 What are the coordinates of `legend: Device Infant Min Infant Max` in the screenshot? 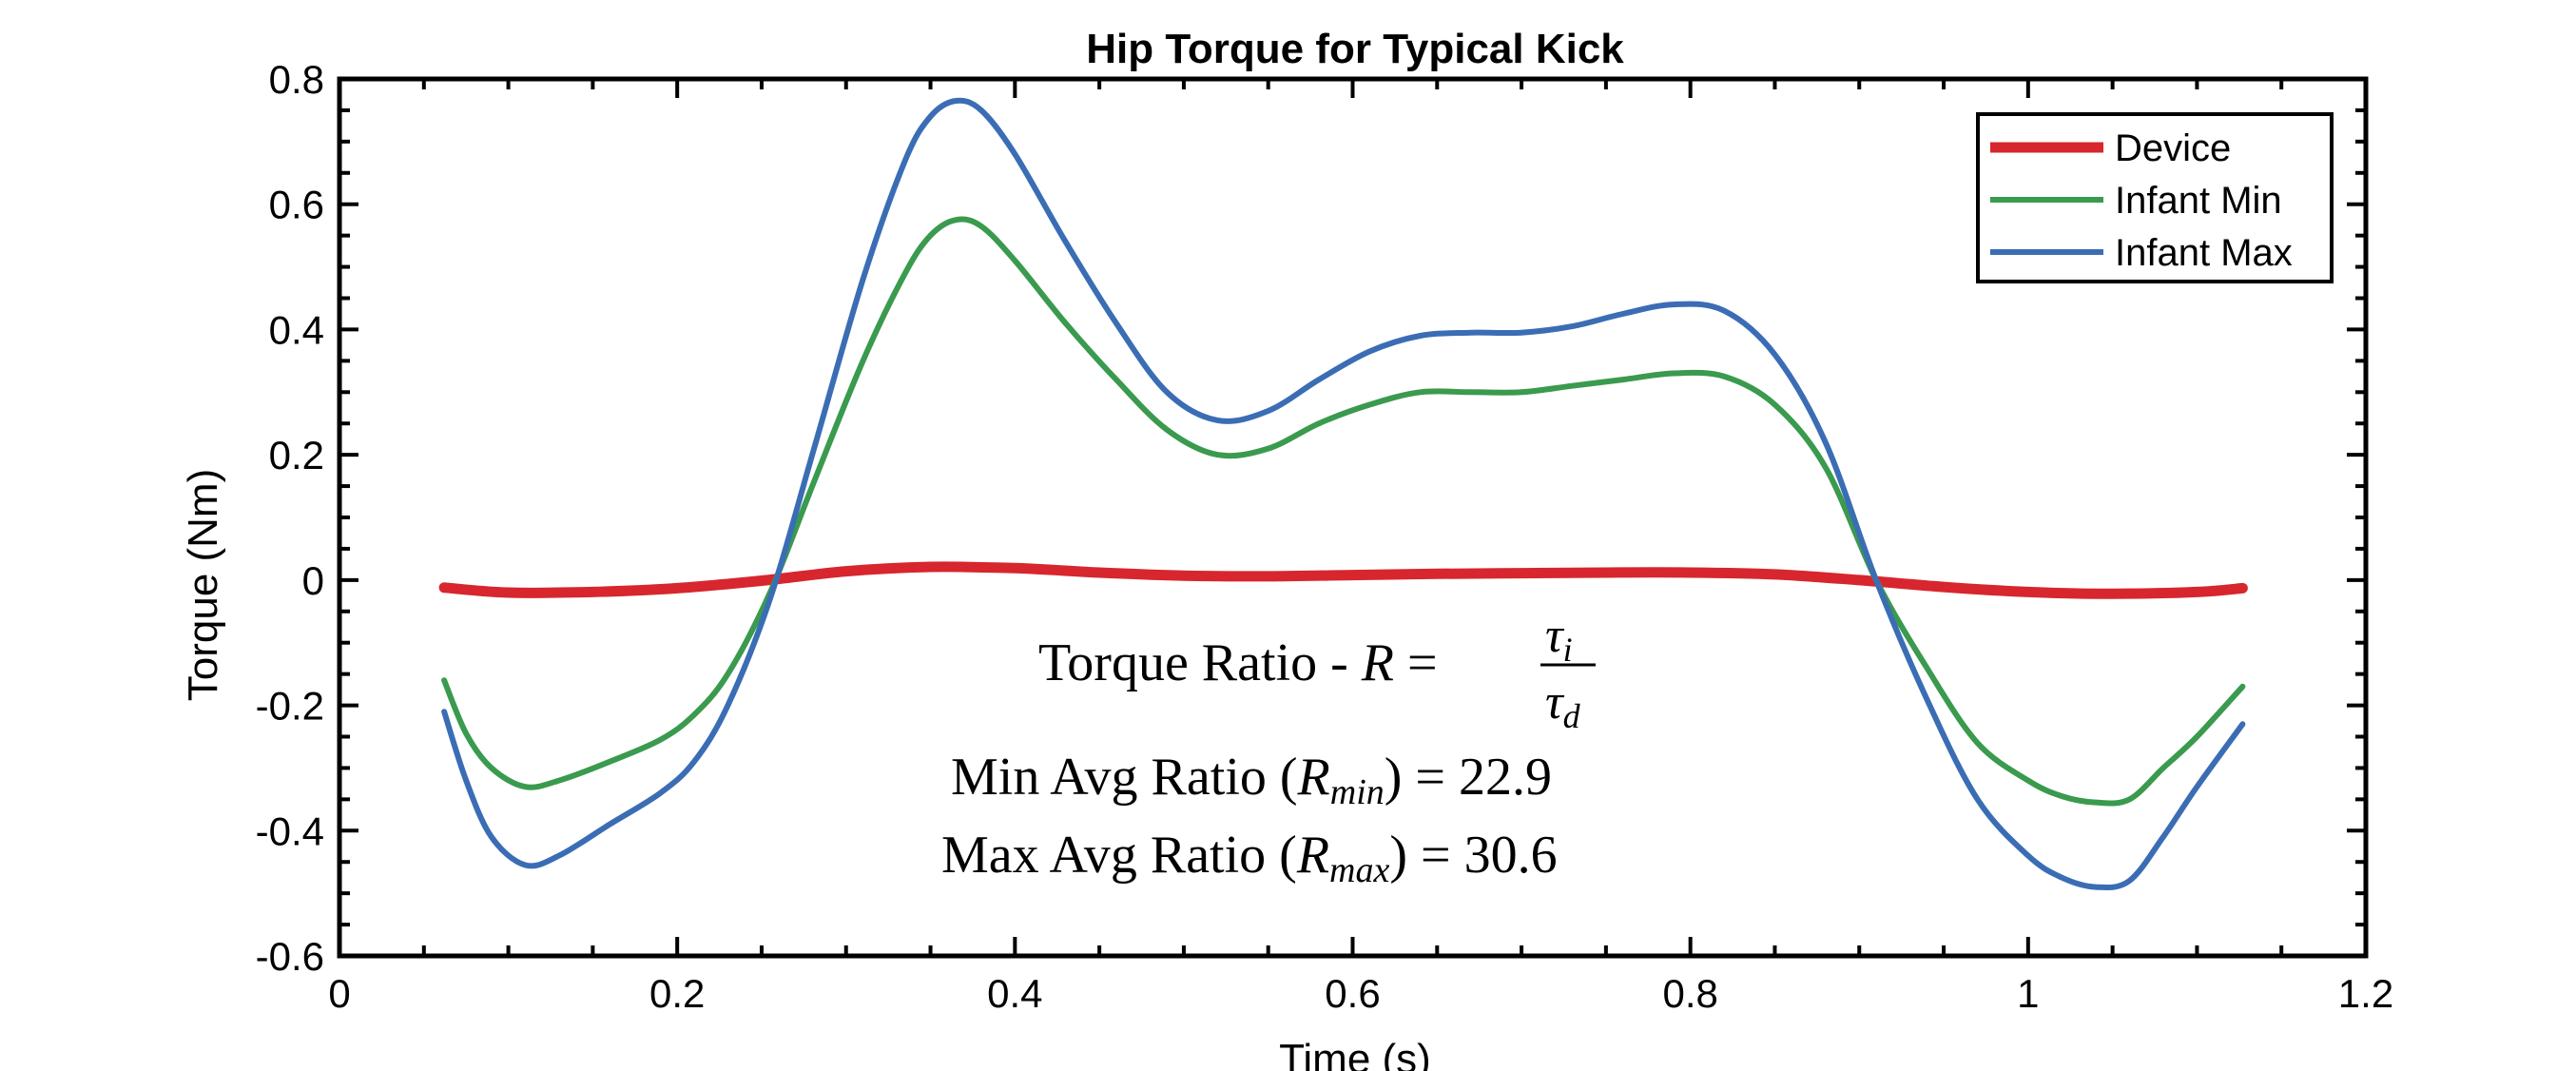 It's located at (2155, 197).